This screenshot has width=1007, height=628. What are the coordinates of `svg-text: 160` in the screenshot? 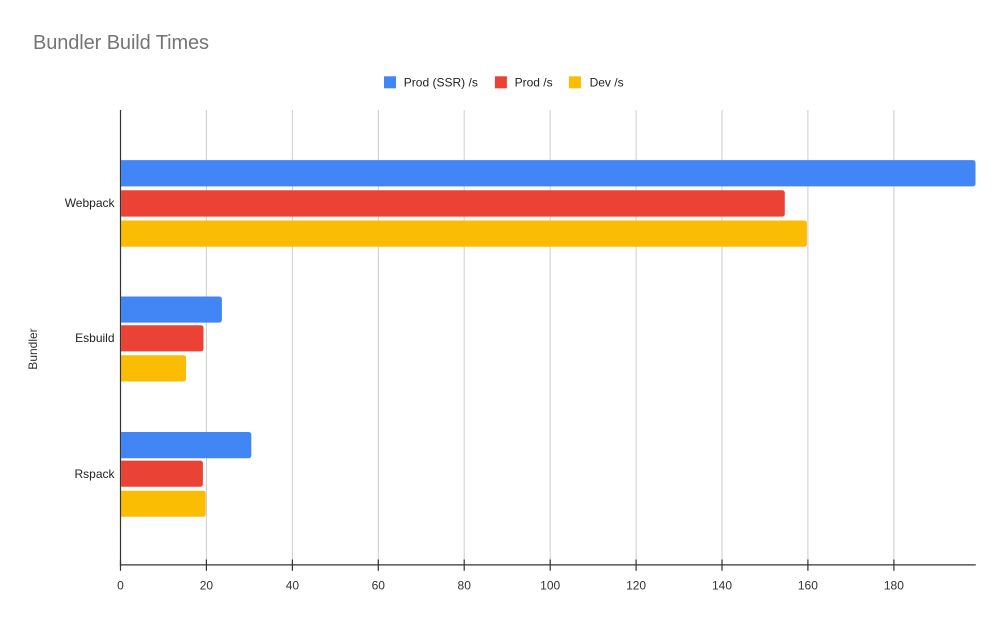 It's located at (808, 586).